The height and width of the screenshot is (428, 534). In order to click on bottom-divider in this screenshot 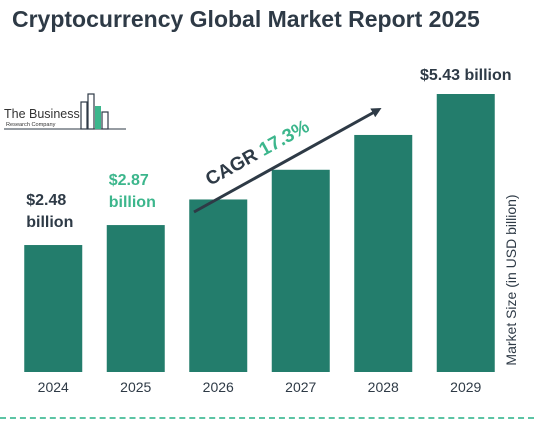, I will do `click(267, 418)`.